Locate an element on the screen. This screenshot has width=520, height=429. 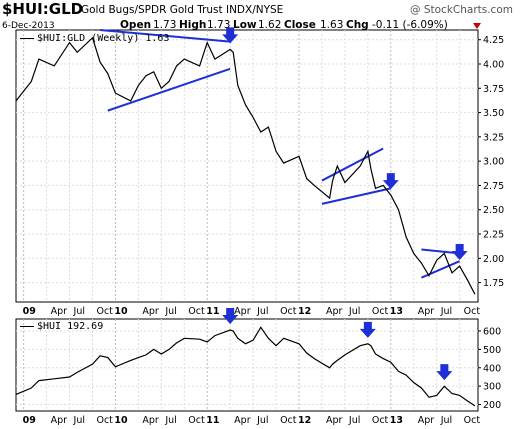
open-label: Open is located at coordinates (135, 25).